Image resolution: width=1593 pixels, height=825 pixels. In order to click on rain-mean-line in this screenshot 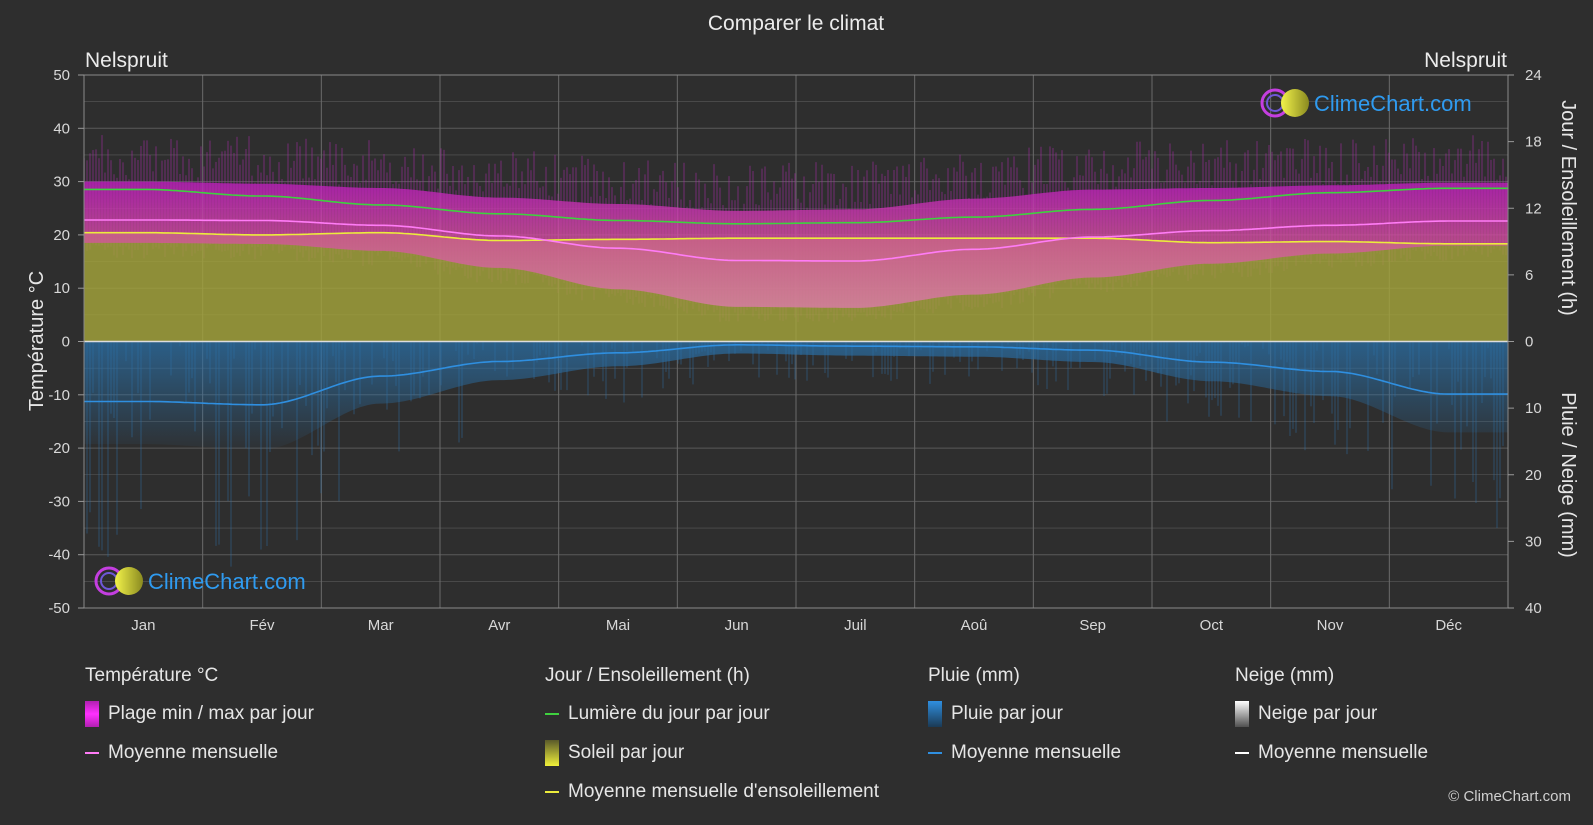, I will do `click(796, 375)`.